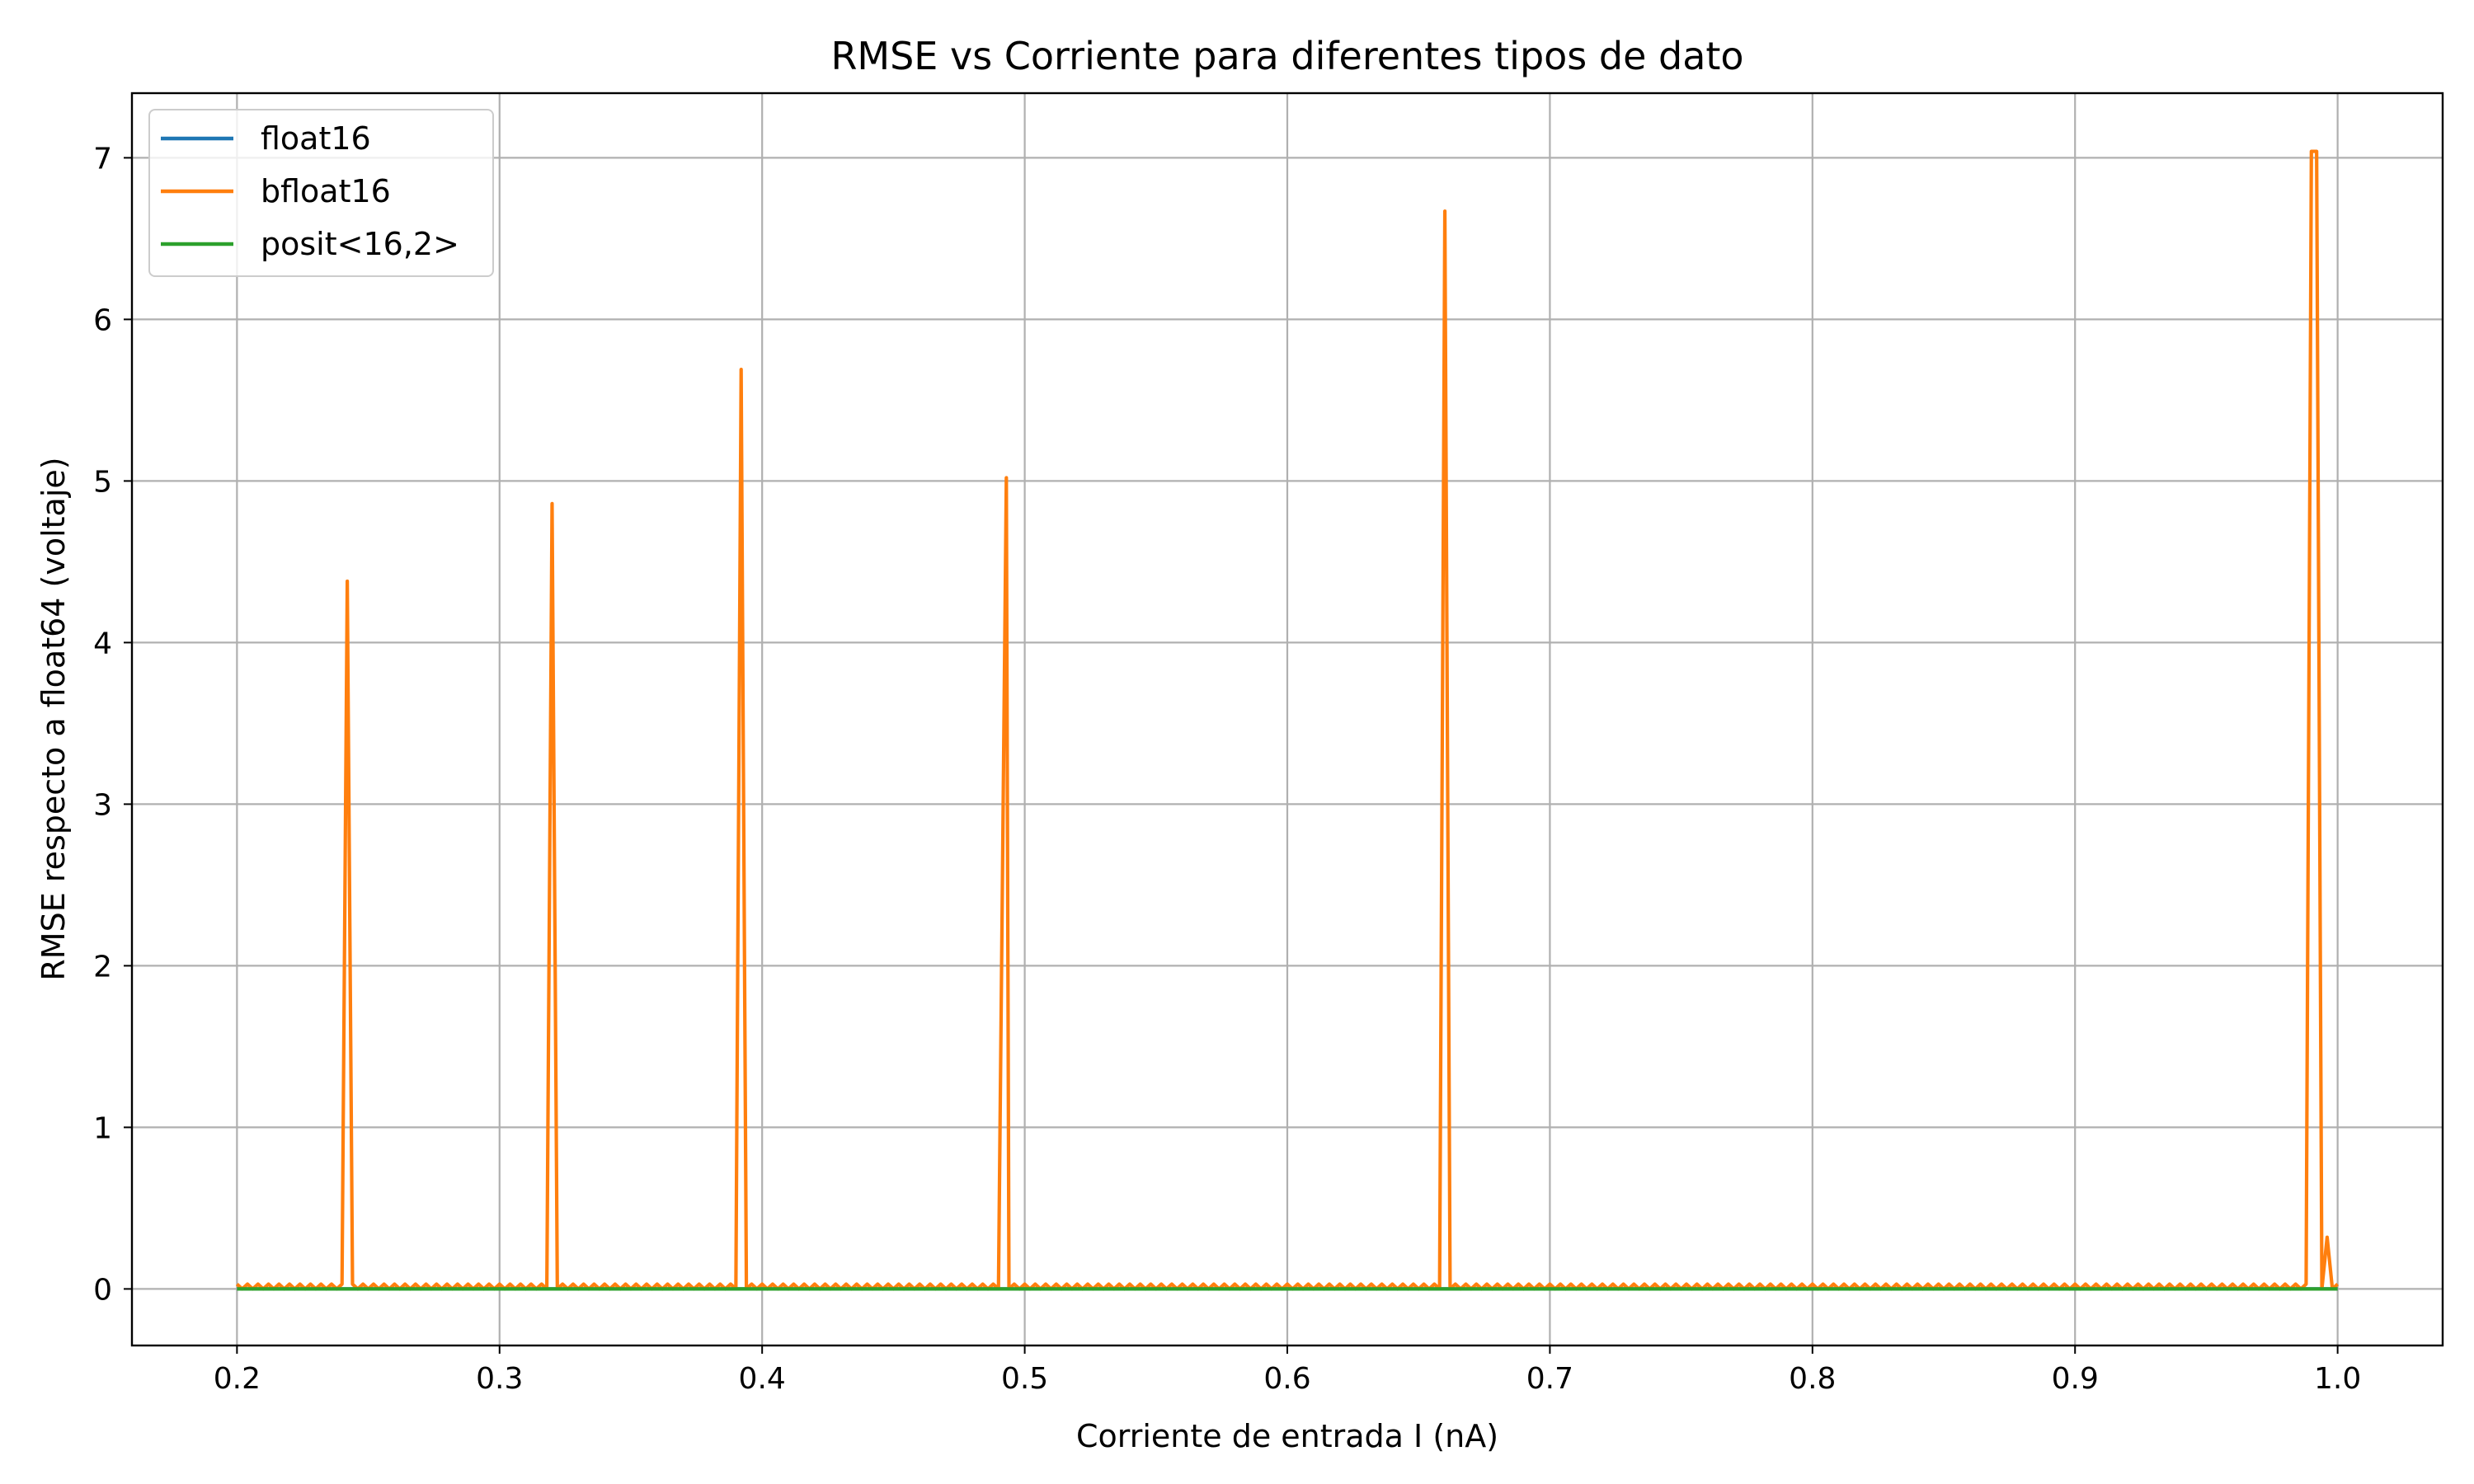  What do you see at coordinates (762, 1379) in the screenshot?
I see `x-tick-label: 0.4` at bounding box center [762, 1379].